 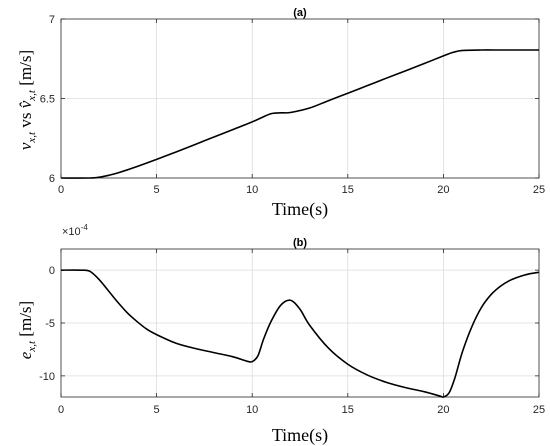 I want to click on panel-b-ylabel-e: e, so click(x=25, y=355).